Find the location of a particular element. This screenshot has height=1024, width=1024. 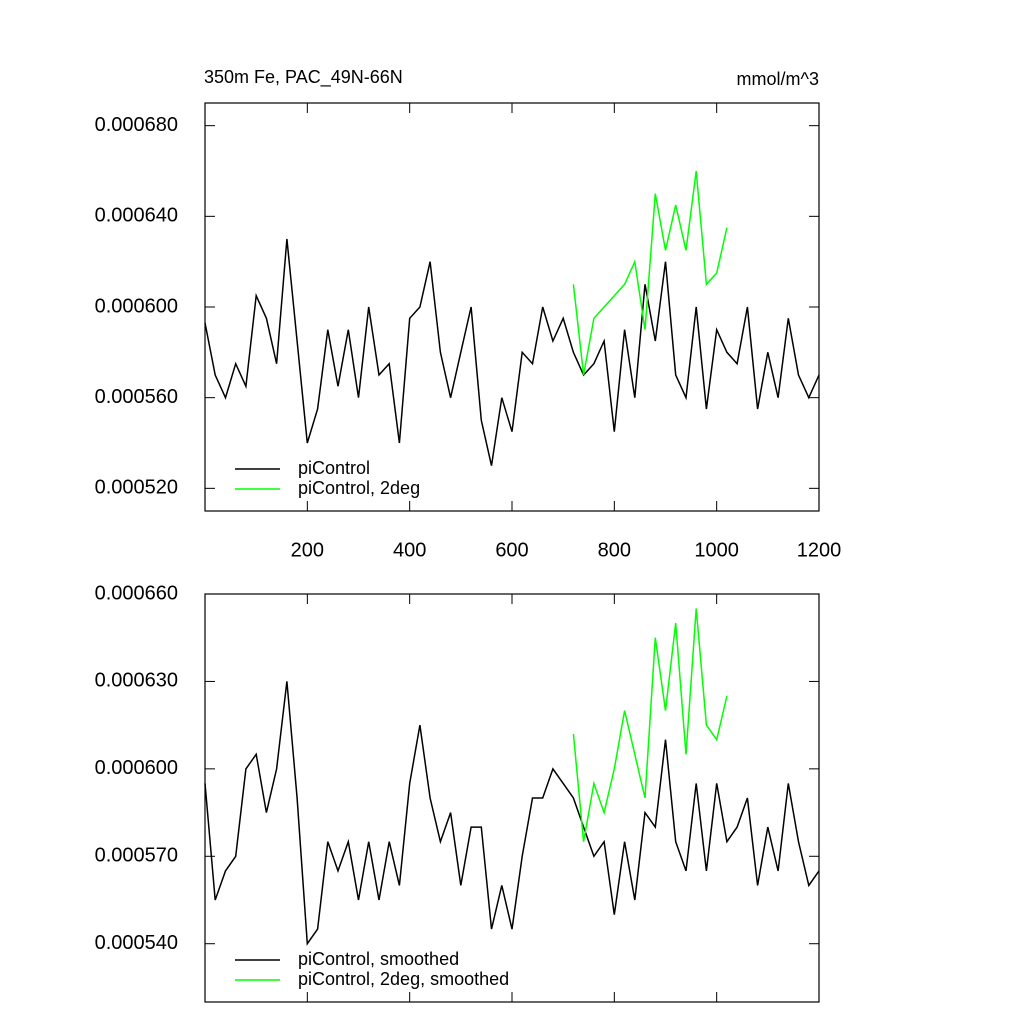

legend-label: piControl, 2deg is located at coordinates (359, 488).